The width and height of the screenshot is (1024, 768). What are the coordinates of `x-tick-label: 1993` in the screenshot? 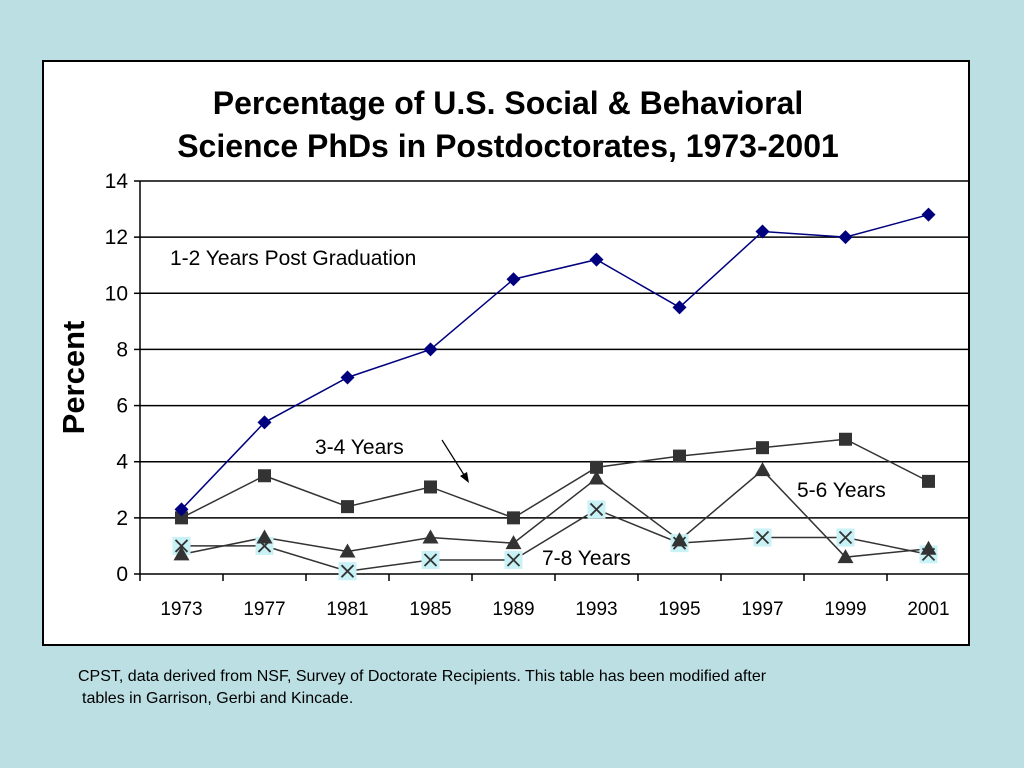 It's located at (596, 609).